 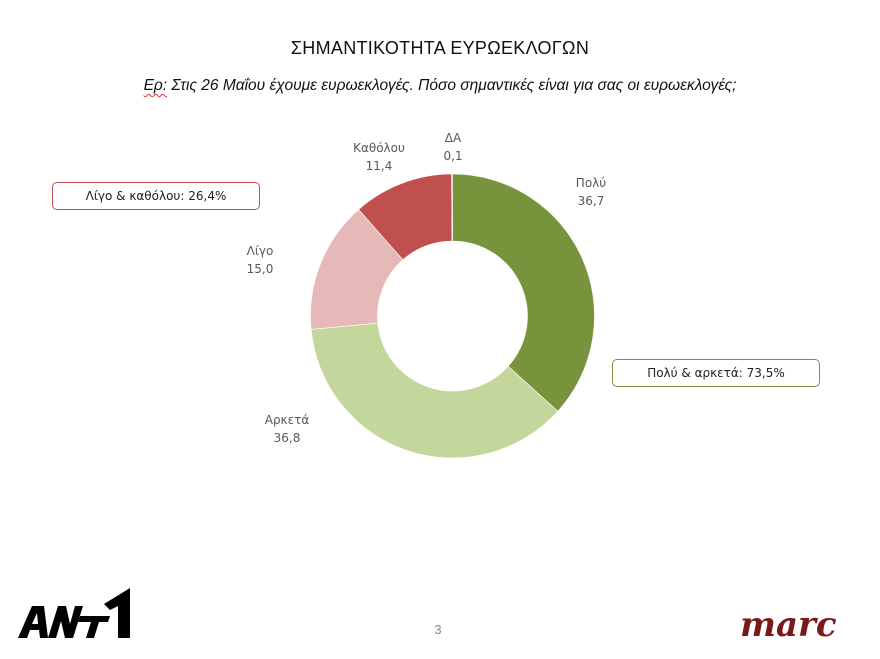 I want to click on ant1-logo, so click(x=76, y=615).